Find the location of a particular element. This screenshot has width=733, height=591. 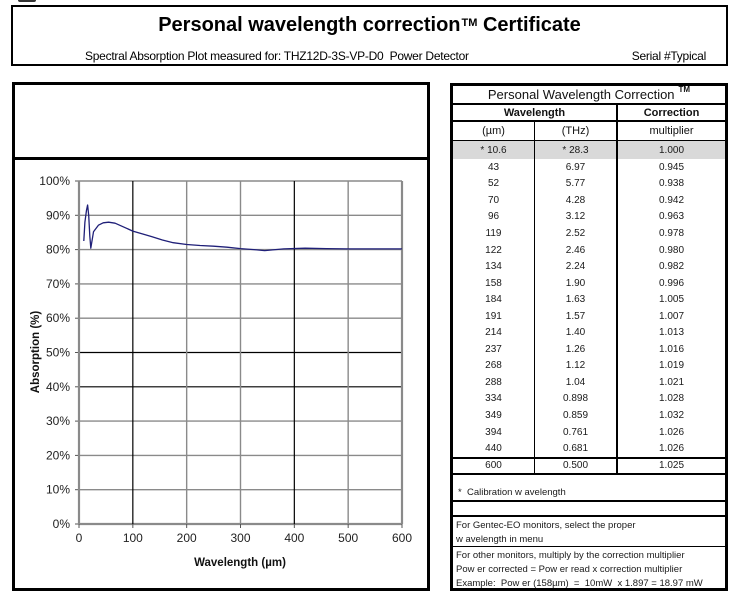

column-header-multiplier: multiplier is located at coordinates (671, 131).